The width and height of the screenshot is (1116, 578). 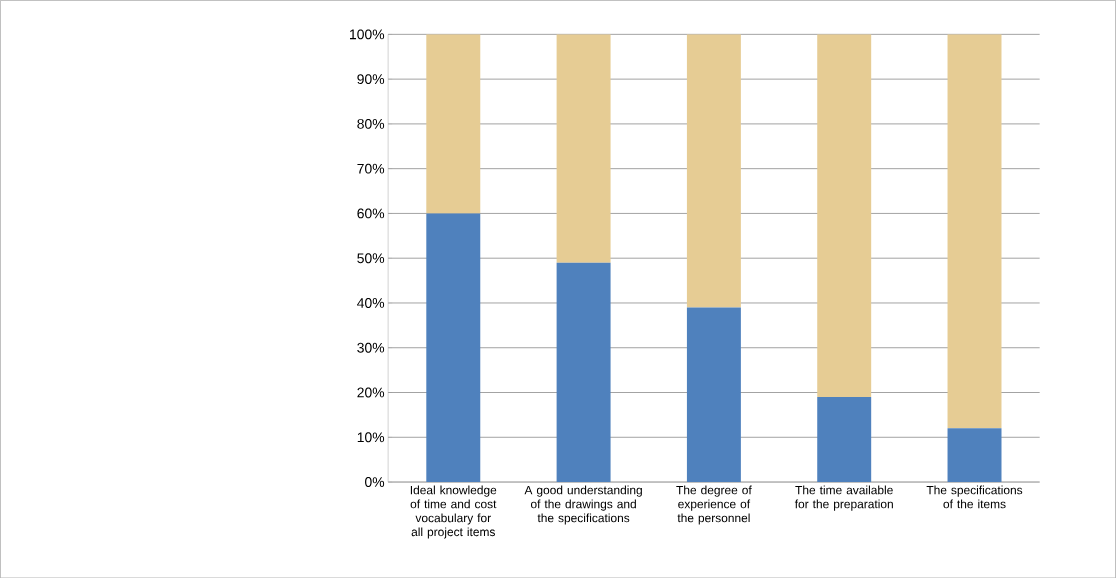 I want to click on y-tick-label: 20%, so click(x=371, y=392).